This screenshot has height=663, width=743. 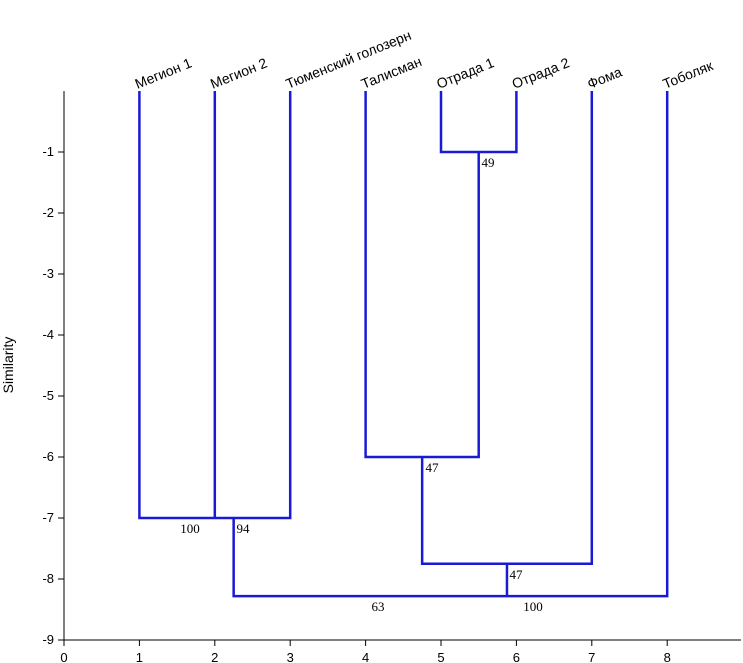 I want to click on y-tick-label: -2, so click(x=48, y=212).